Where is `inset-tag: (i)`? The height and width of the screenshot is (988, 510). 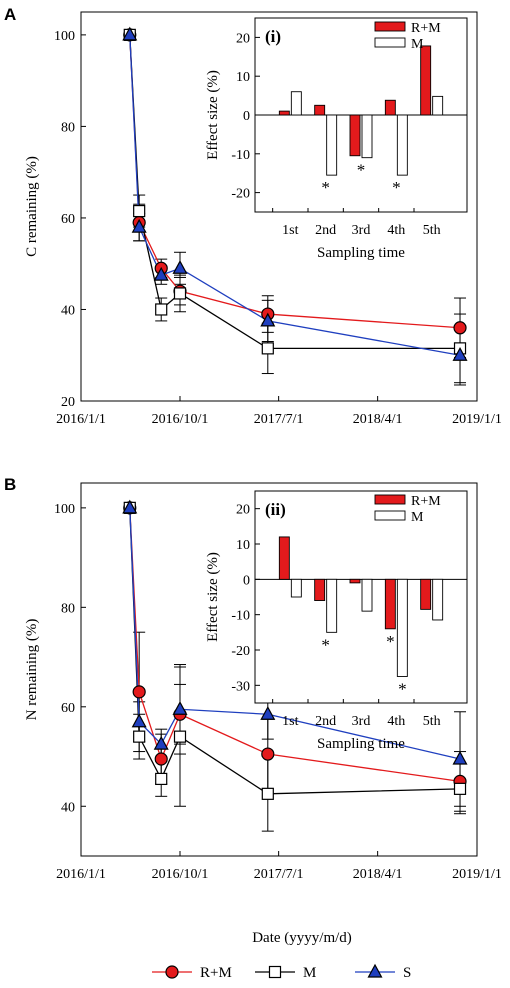
inset-tag: (i) is located at coordinates (273, 36).